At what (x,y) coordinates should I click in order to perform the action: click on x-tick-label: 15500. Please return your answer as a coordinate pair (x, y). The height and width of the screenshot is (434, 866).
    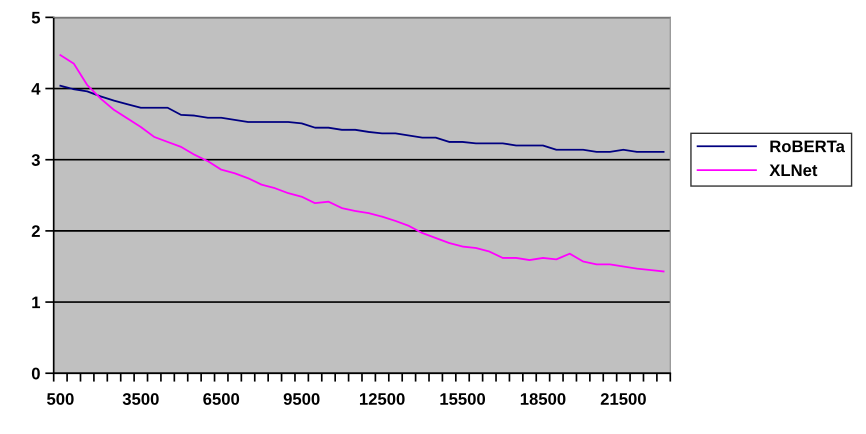
    Looking at the image, I should click on (463, 399).